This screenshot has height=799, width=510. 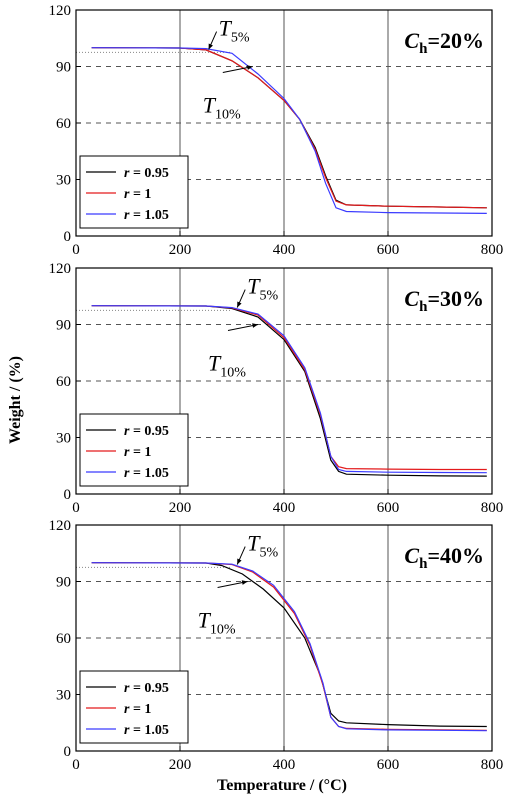 What do you see at coordinates (15, 400) in the screenshot?
I see `y-axis-title: Weight / (%)` at bounding box center [15, 400].